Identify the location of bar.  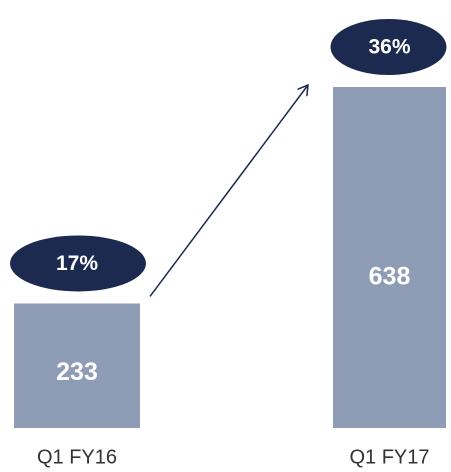
(77, 365).